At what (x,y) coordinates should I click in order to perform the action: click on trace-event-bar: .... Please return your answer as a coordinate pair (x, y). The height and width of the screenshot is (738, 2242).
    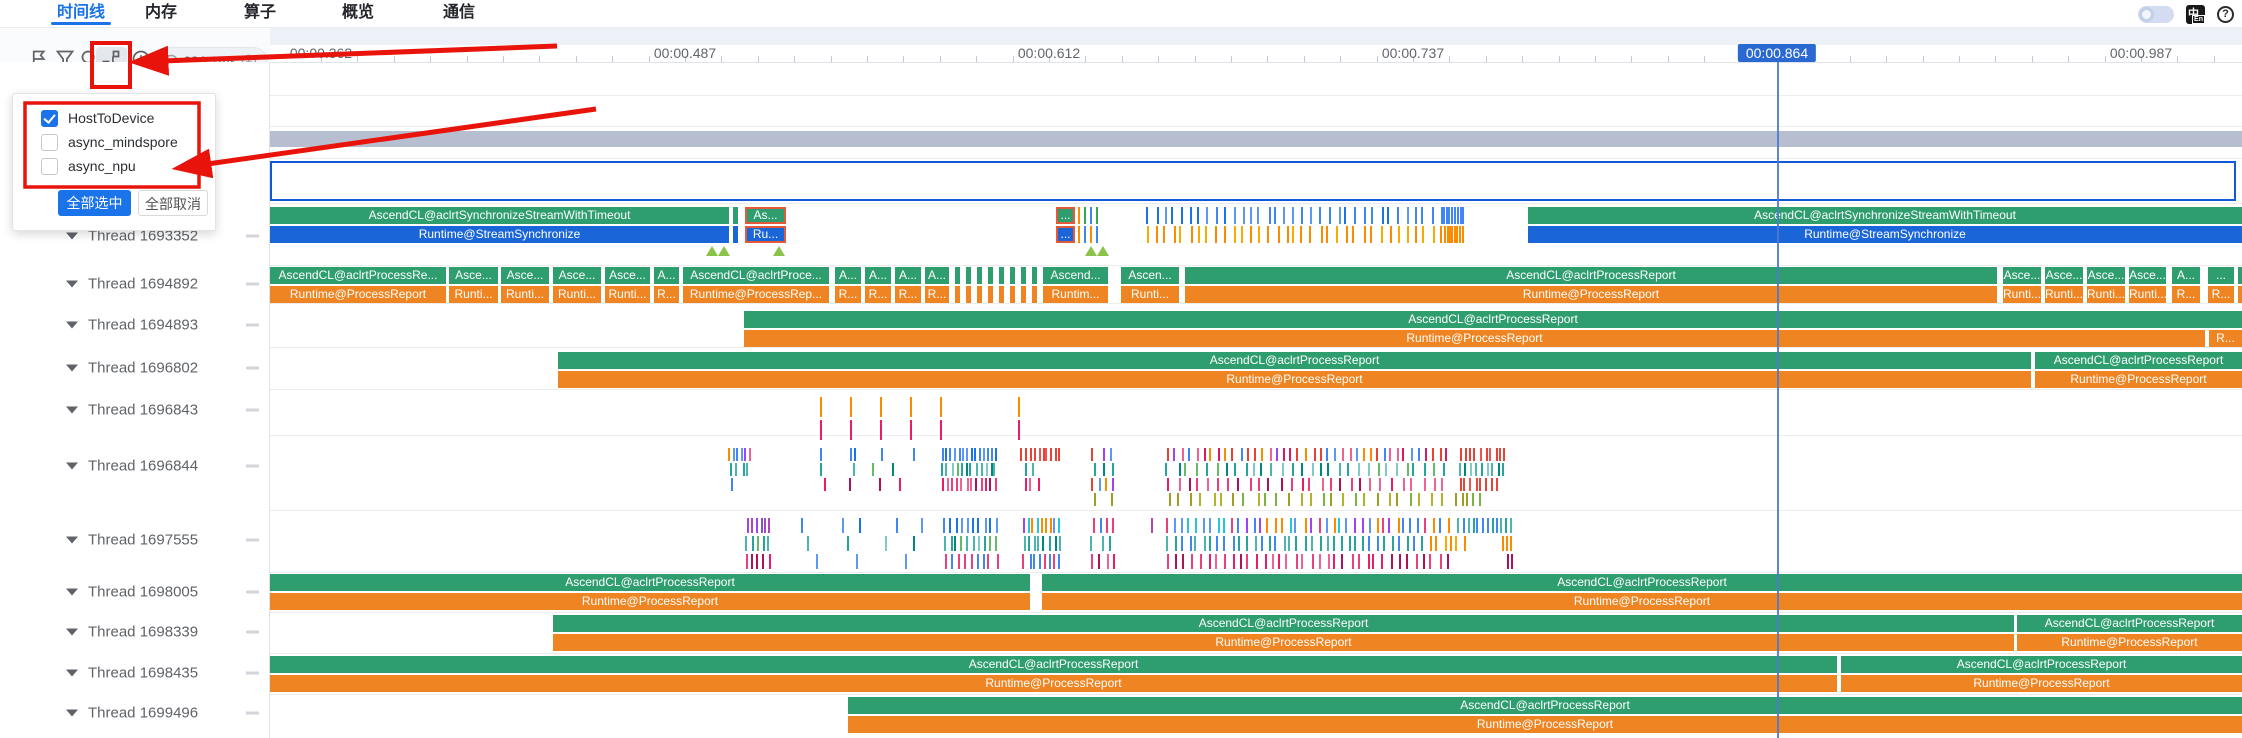
    Looking at the image, I should click on (2221, 275).